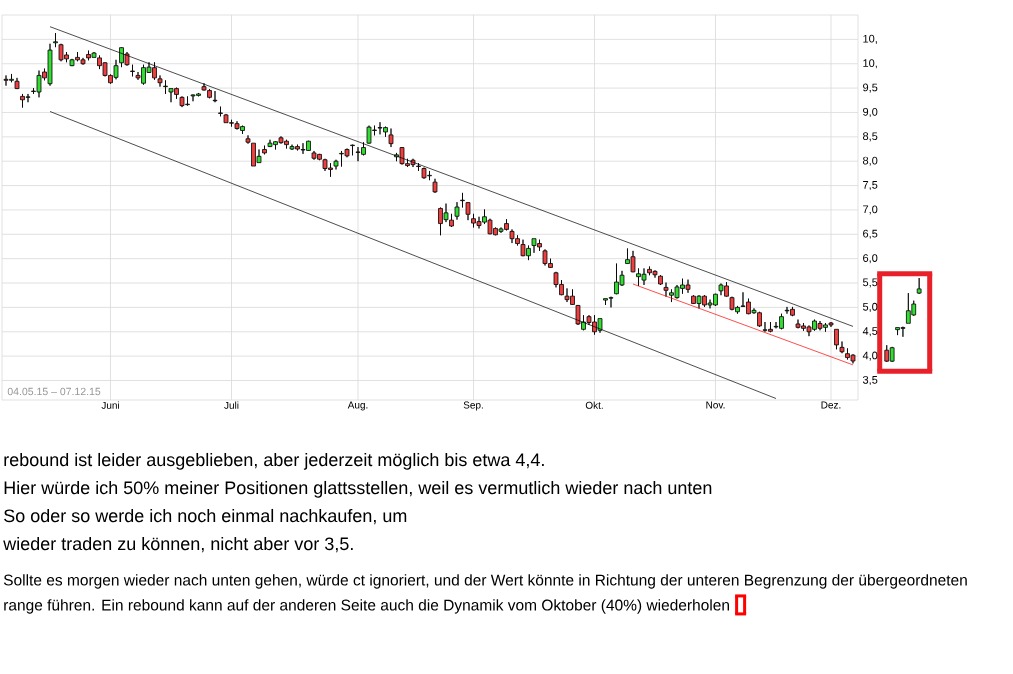  What do you see at coordinates (870, 112) in the screenshot?
I see `y-tick-label: 9,0` at bounding box center [870, 112].